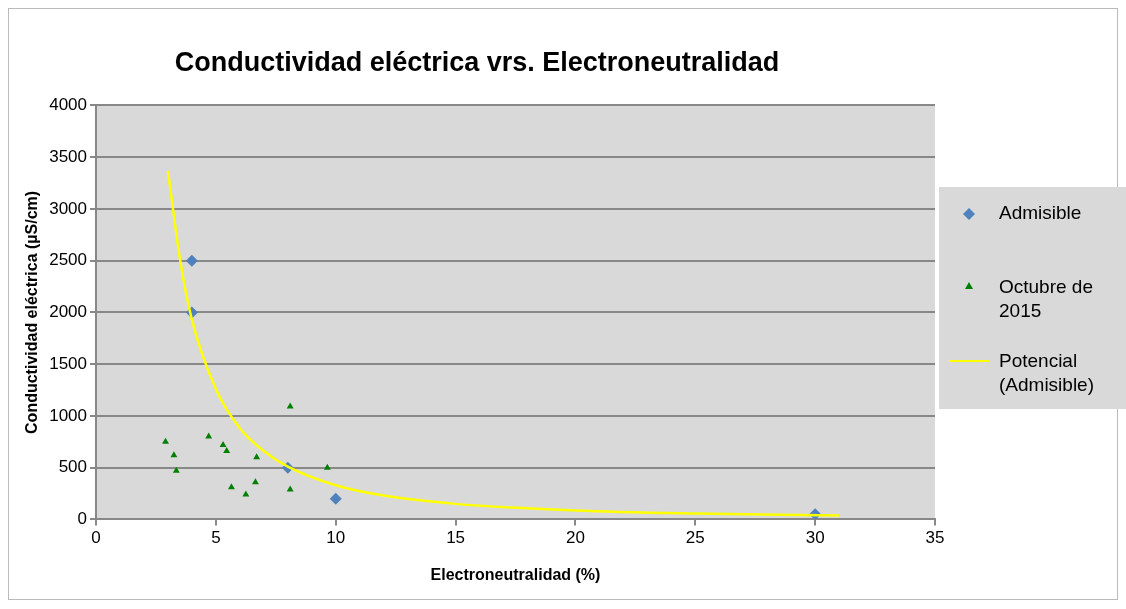 The width and height of the screenshot is (1126, 609). I want to click on chart-title: Conductividad eléctrica vrs. Electroneutralidad, so click(477, 61).